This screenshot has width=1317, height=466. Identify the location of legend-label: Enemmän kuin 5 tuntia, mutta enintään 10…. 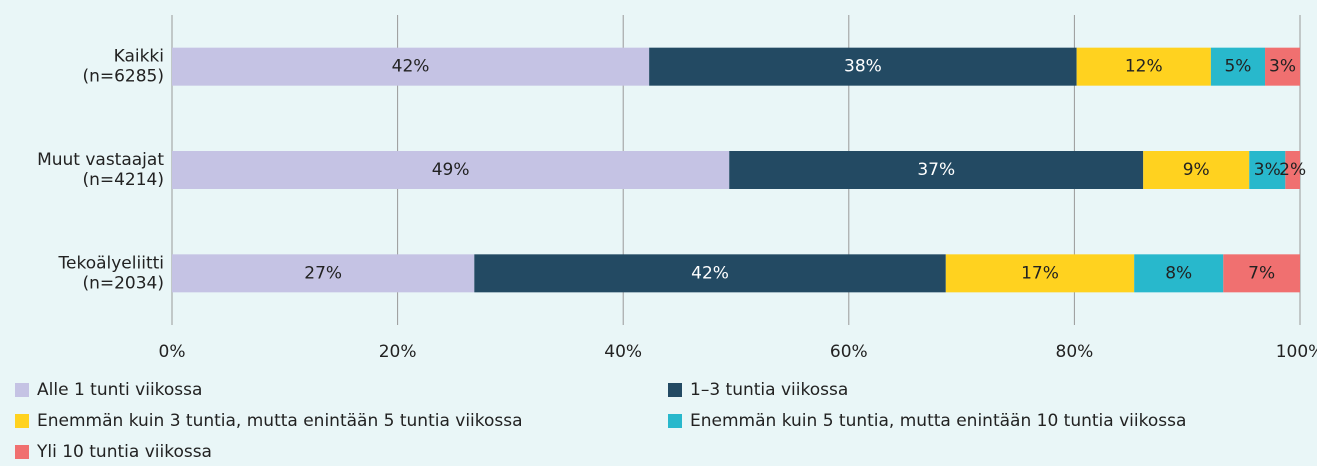
(938, 421).